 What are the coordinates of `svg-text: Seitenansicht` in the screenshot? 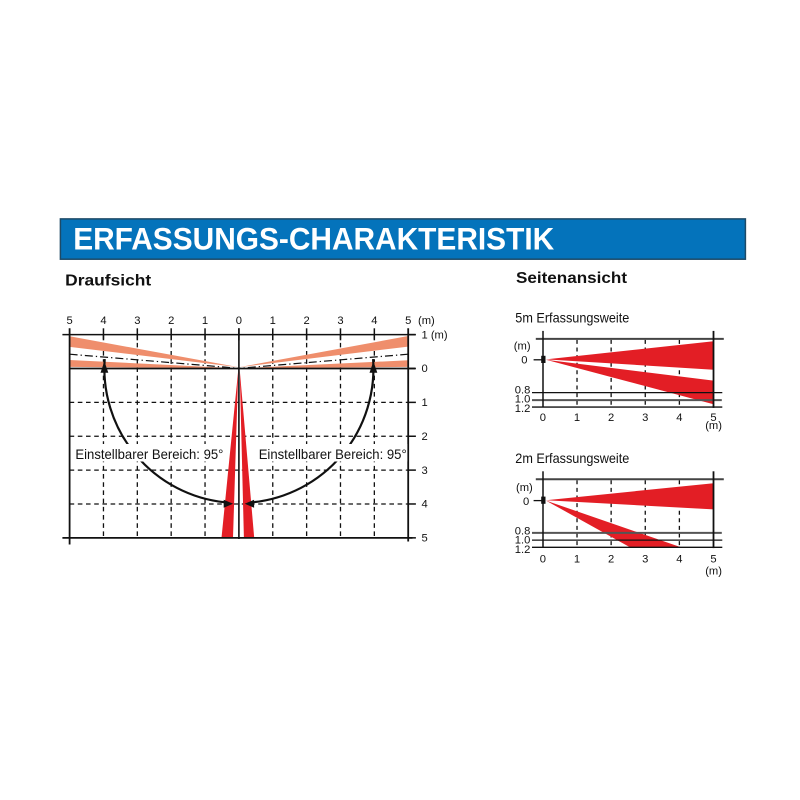 It's located at (572, 278).